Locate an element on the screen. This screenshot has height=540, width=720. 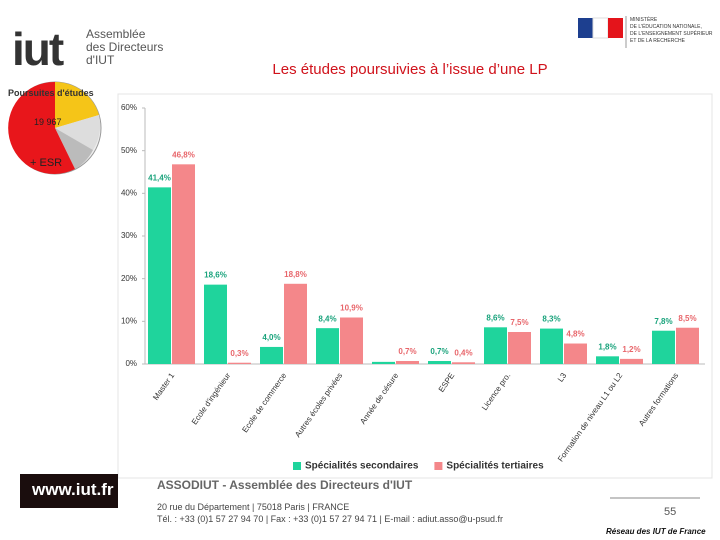
y-tick-label: 60% is located at coordinates (129, 107).